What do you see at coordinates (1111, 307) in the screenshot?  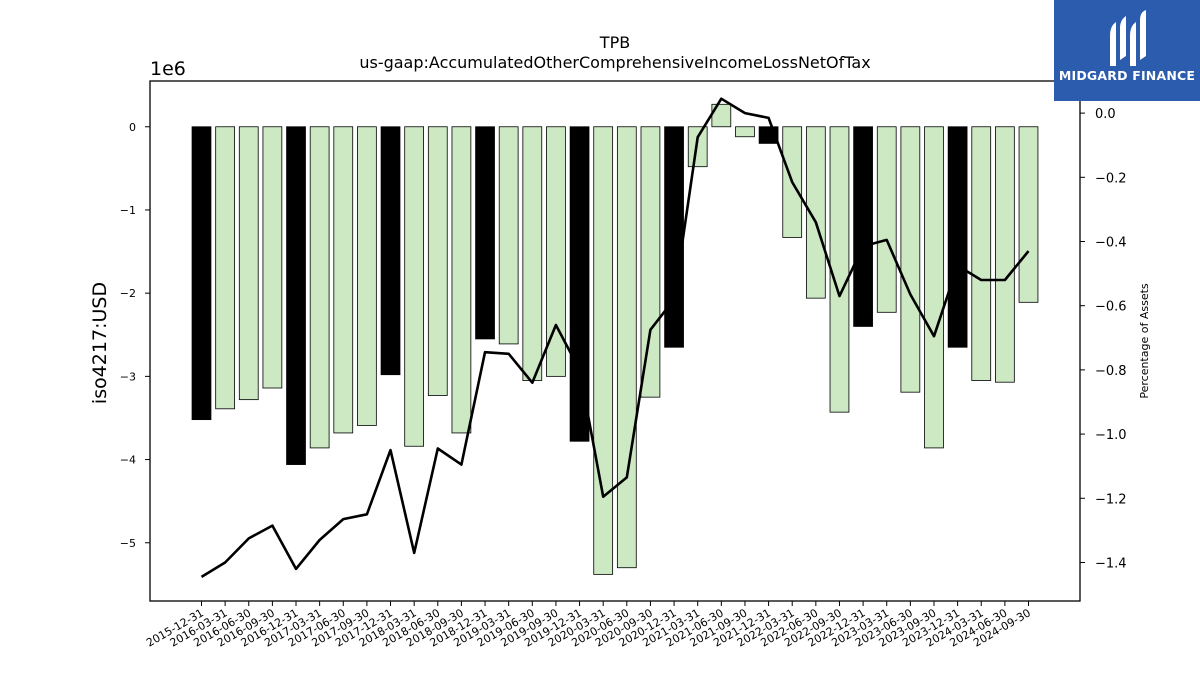 I see `y2-tick-label: −0.6` at bounding box center [1111, 307].